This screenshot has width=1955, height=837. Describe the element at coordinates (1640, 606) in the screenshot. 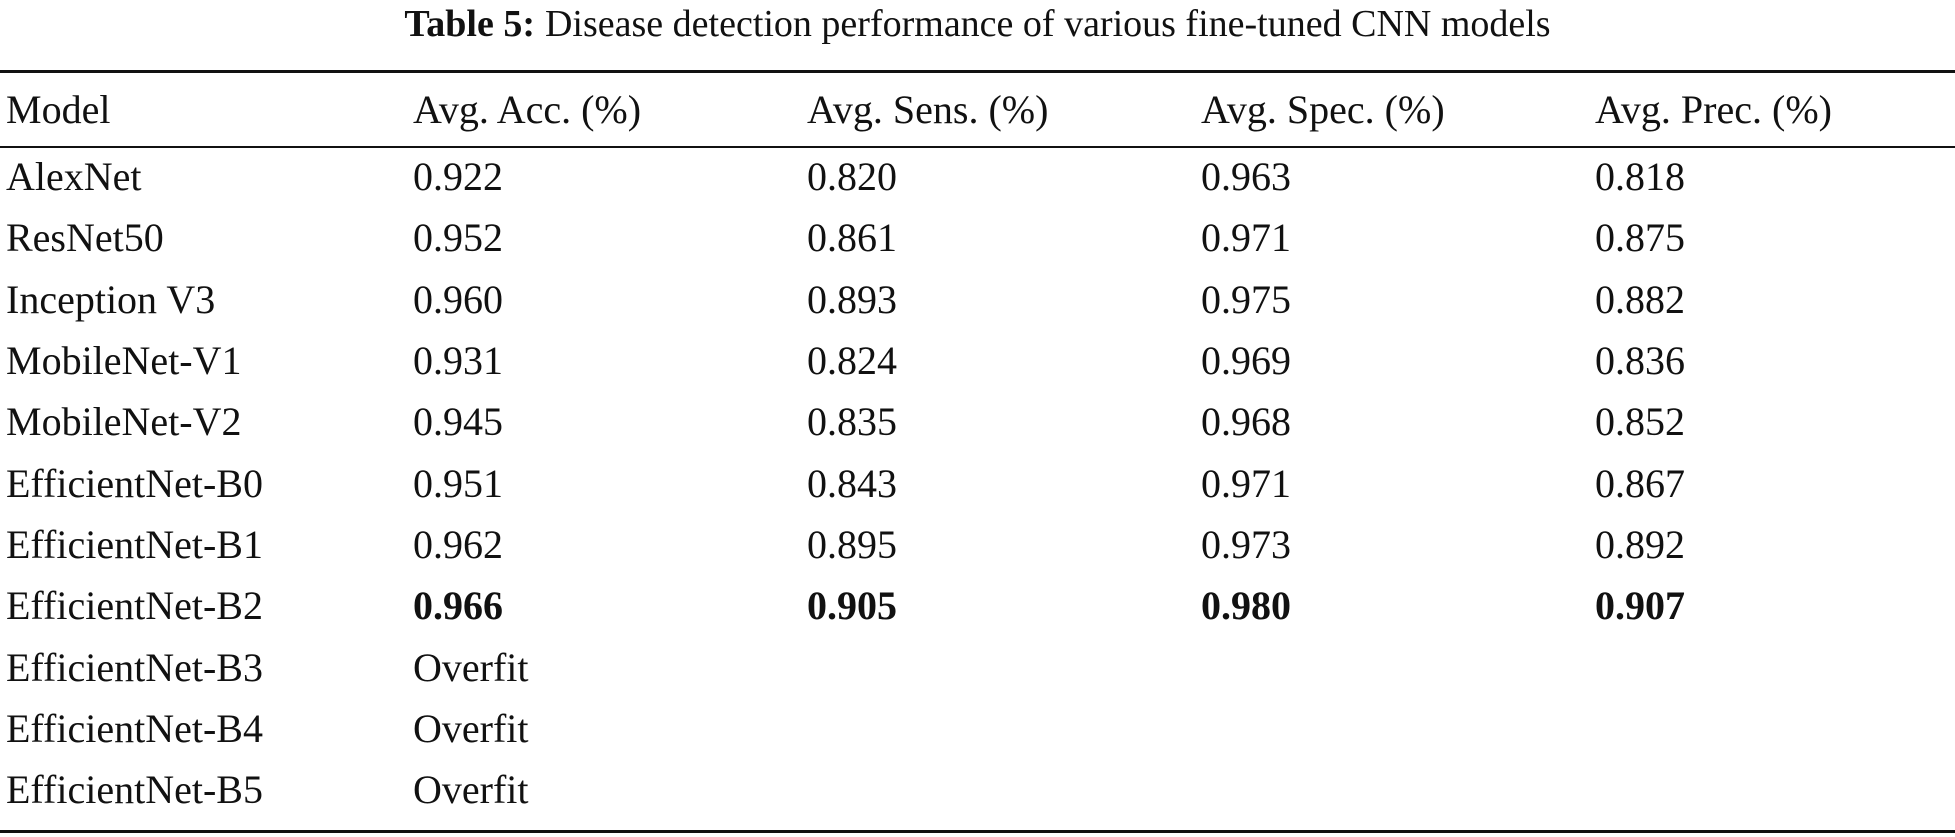

I see `cell-precision-best: 0.907` at that location.